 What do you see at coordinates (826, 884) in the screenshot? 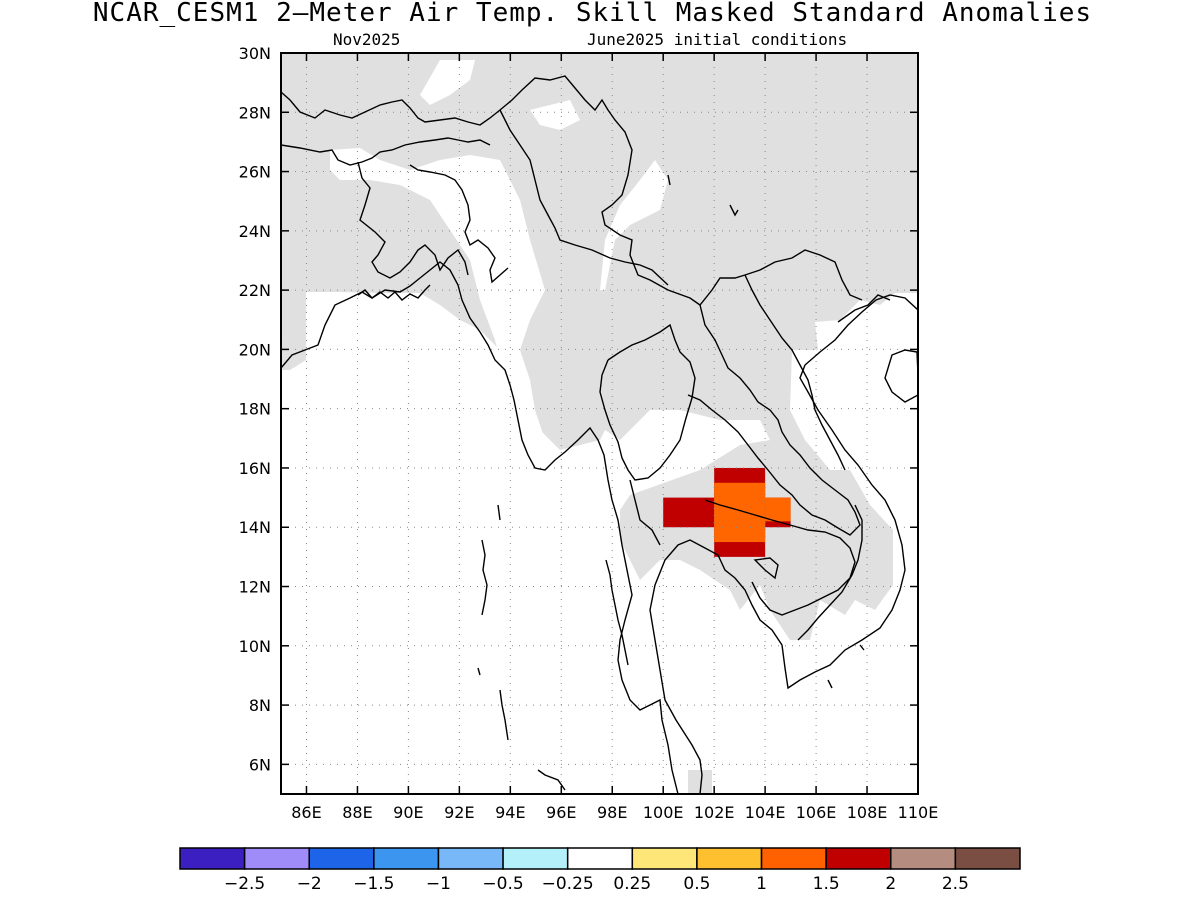
I see `colorbar-label: 1.5` at bounding box center [826, 884].